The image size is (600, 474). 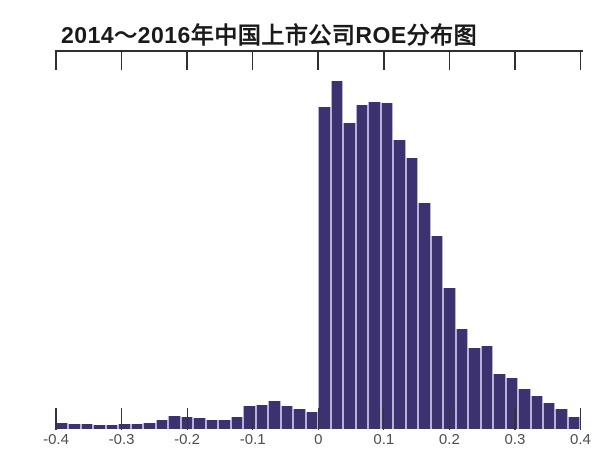 What do you see at coordinates (269, 35) in the screenshot?
I see `chart-title: 2014～2016年中国上市公司ROE分布图` at bounding box center [269, 35].